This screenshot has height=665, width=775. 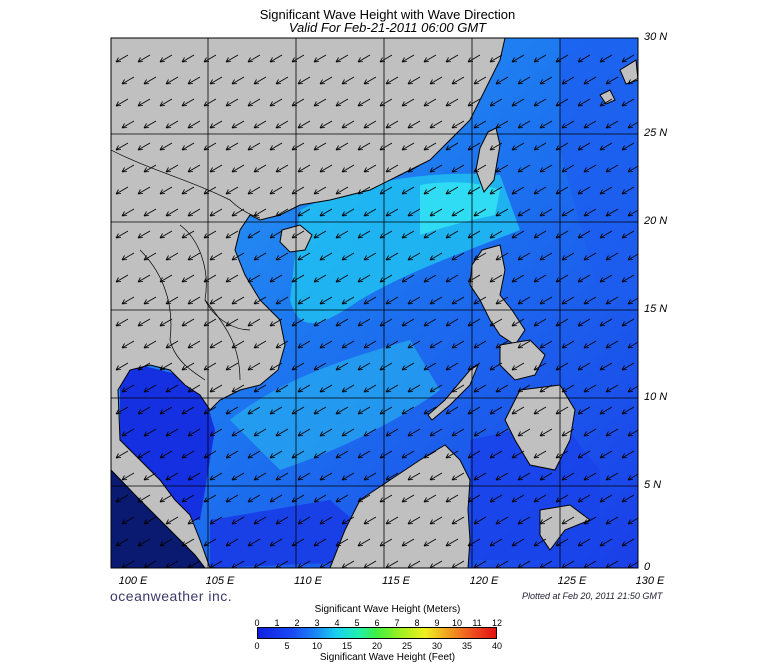 I want to click on colorbar-meters-tick: 6, so click(x=377, y=623).